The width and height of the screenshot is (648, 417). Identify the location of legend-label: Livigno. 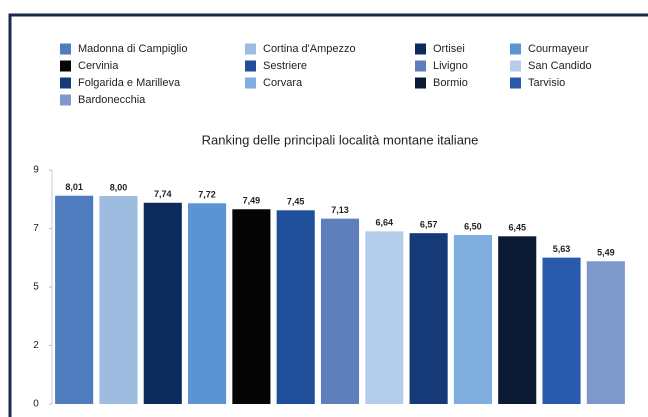
(450, 66).